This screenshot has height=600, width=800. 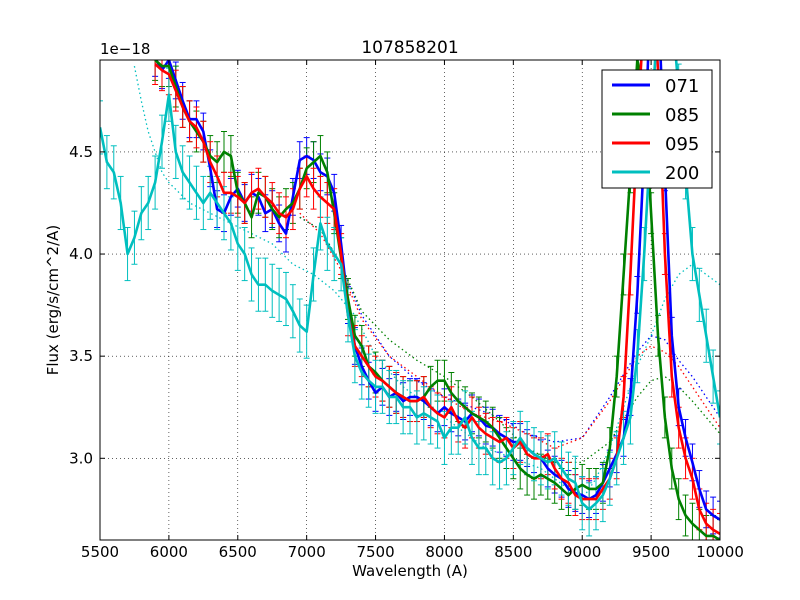 I want to click on x-axis-title: Wavelength (A), so click(x=410, y=571).